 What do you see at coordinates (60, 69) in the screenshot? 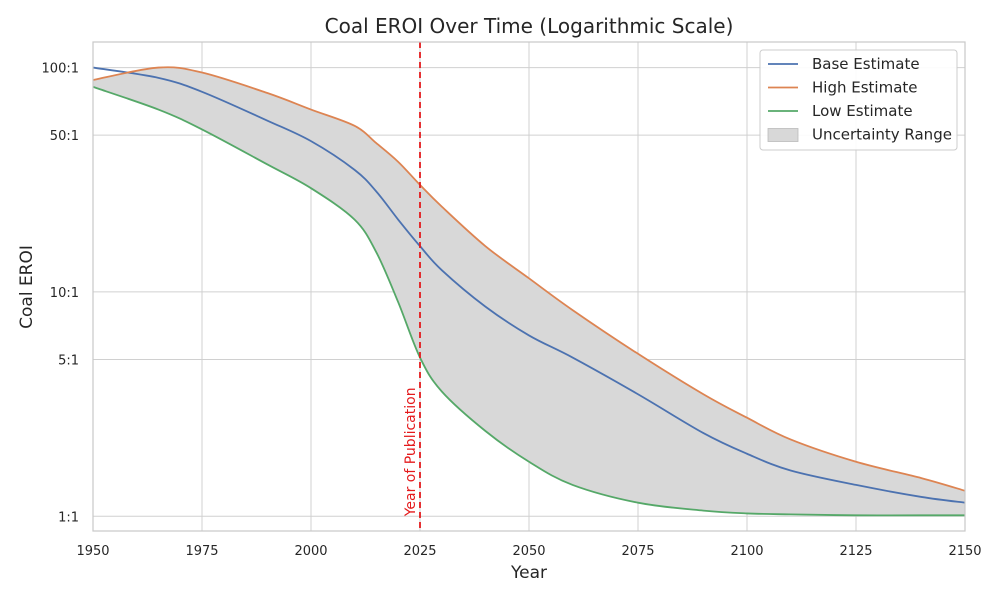
I see `y-tick-label: 100:1` at bounding box center [60, 69].